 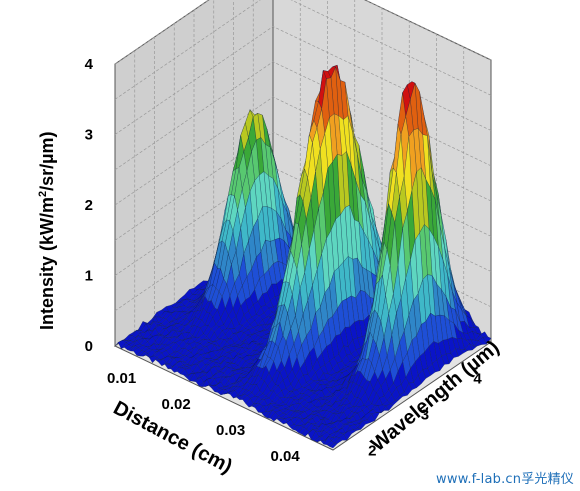 What do you see at coordinates (425, 415) in the screenshot?
I see `y-tick-label: 3` at bounding box center [425, 415].